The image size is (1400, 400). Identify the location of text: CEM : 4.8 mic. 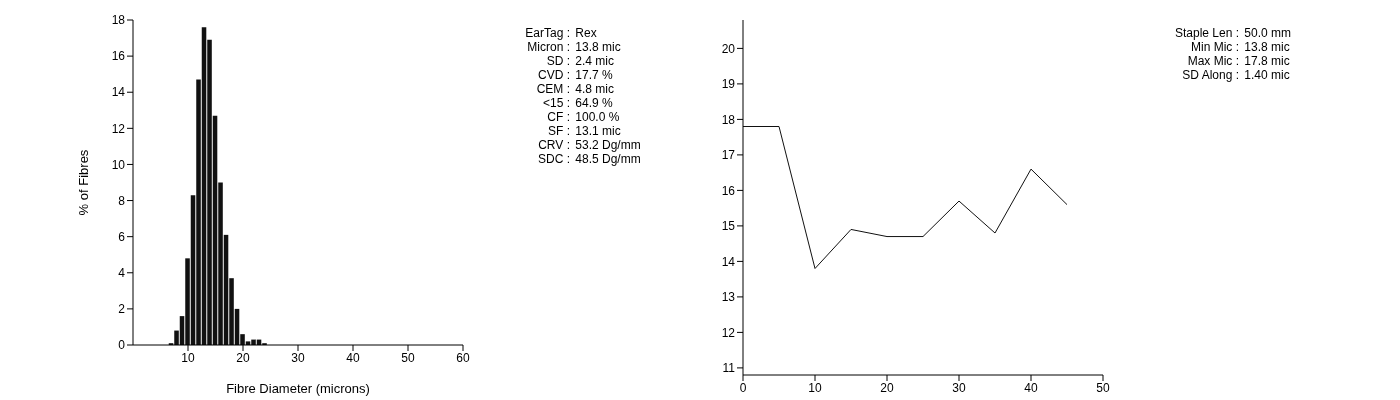
(575, 89).